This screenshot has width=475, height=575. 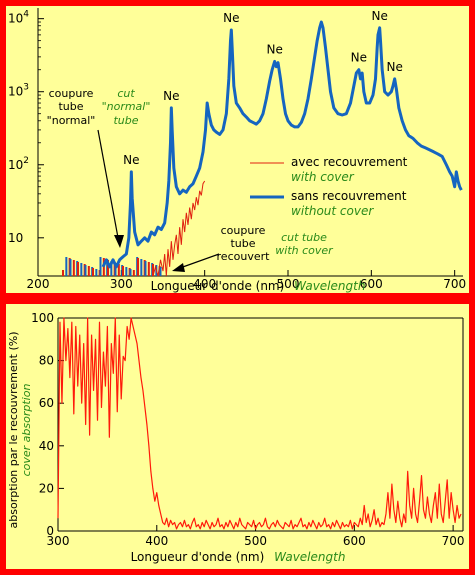 I want to click on y-tick-exponent: 2, so click(x=26, y=161).